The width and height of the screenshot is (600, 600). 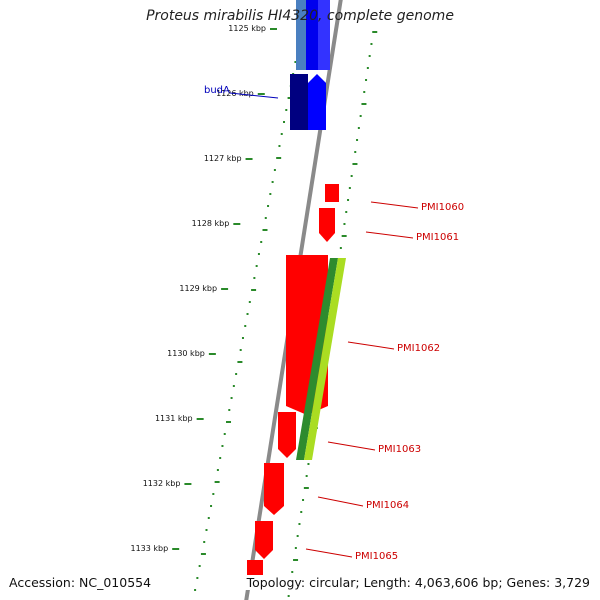 What do you see at coordinates (149, 548) in the screenshot?
I see `kbp-label: 1133 kbp` at bounding box center [149, 548].